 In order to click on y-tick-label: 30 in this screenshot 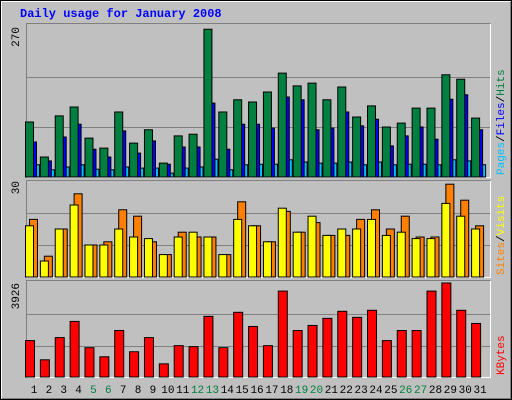, I will do `click(17, 187)`.